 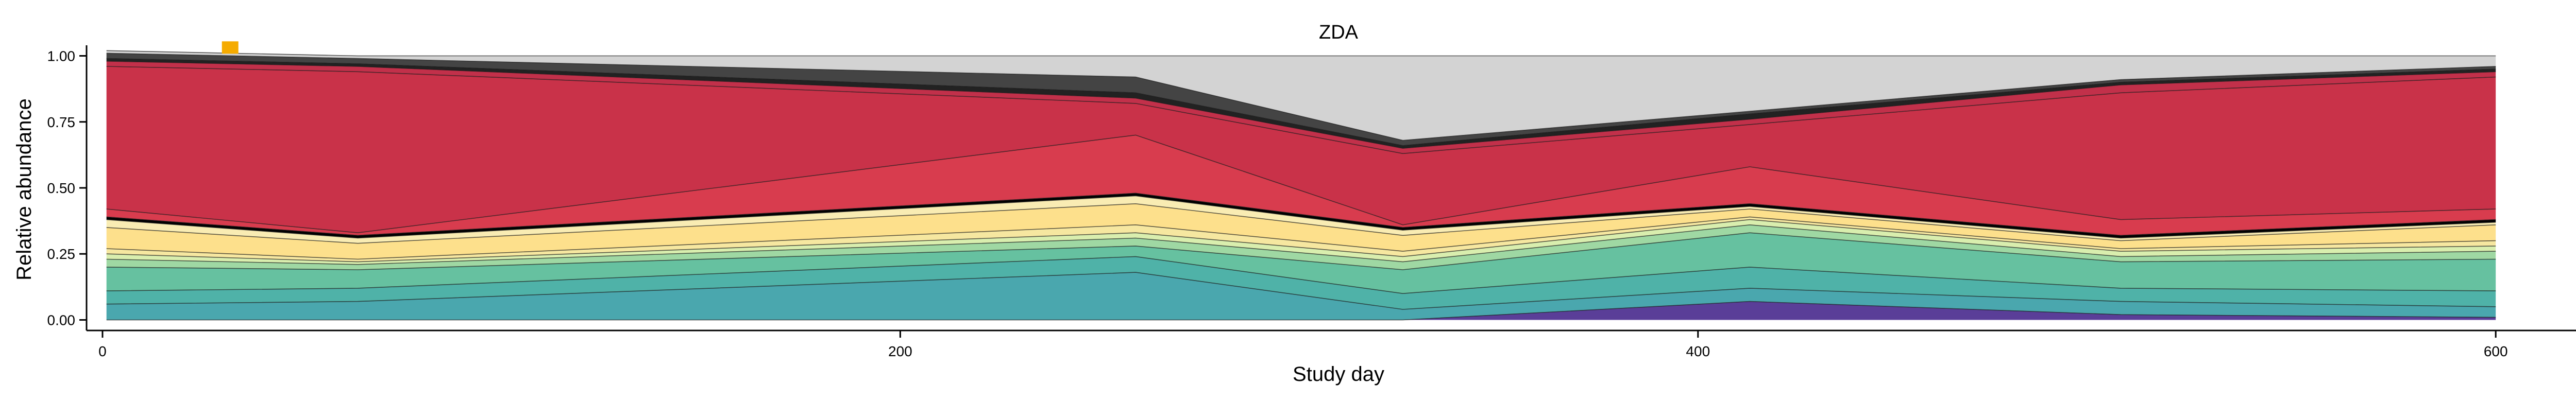 I want to click on x-tick-label: 600, so click(x=2496, y=351).